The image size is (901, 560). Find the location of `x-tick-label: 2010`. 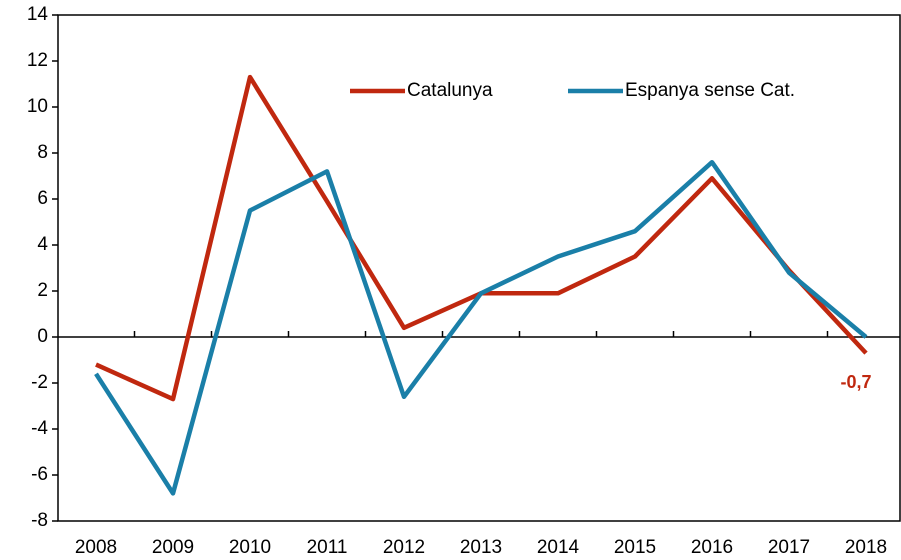

x-tick-label: 2010 is located at coordinates (250, 547).